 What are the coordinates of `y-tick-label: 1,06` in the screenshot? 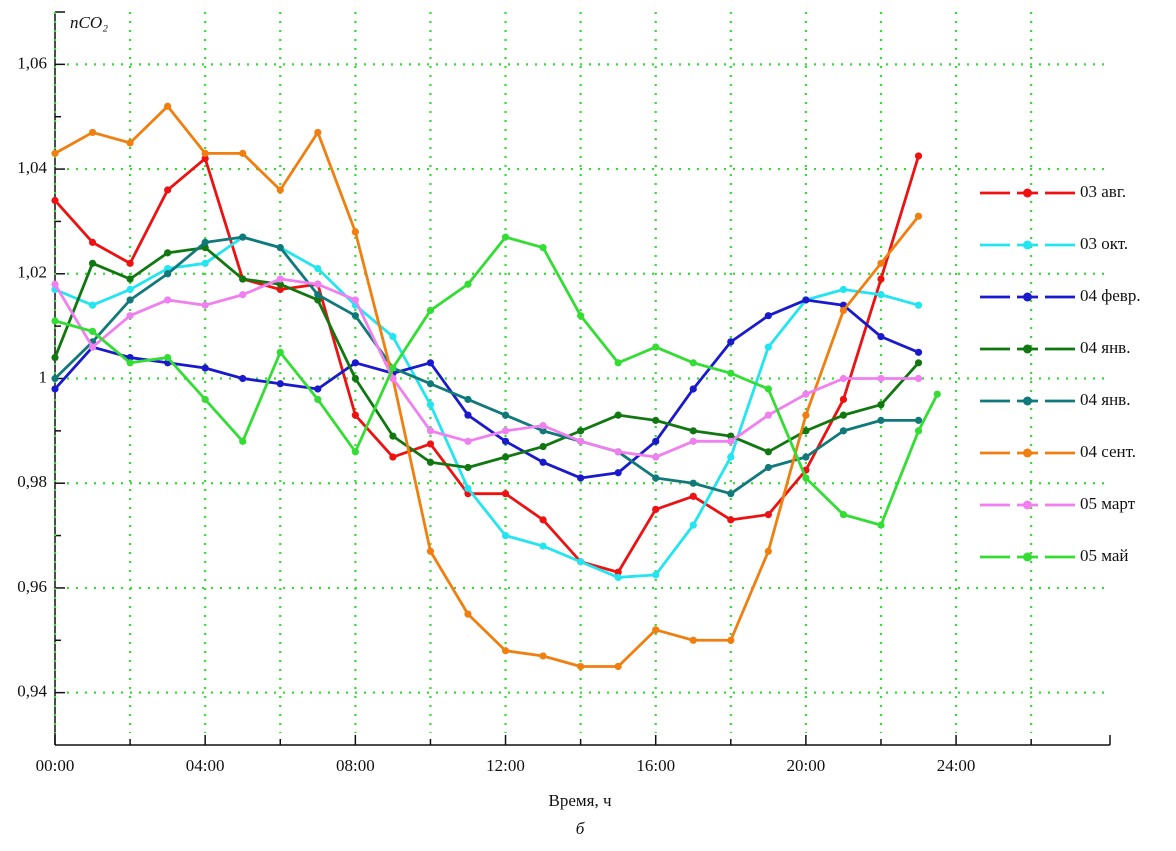 It's located at (32, 62).